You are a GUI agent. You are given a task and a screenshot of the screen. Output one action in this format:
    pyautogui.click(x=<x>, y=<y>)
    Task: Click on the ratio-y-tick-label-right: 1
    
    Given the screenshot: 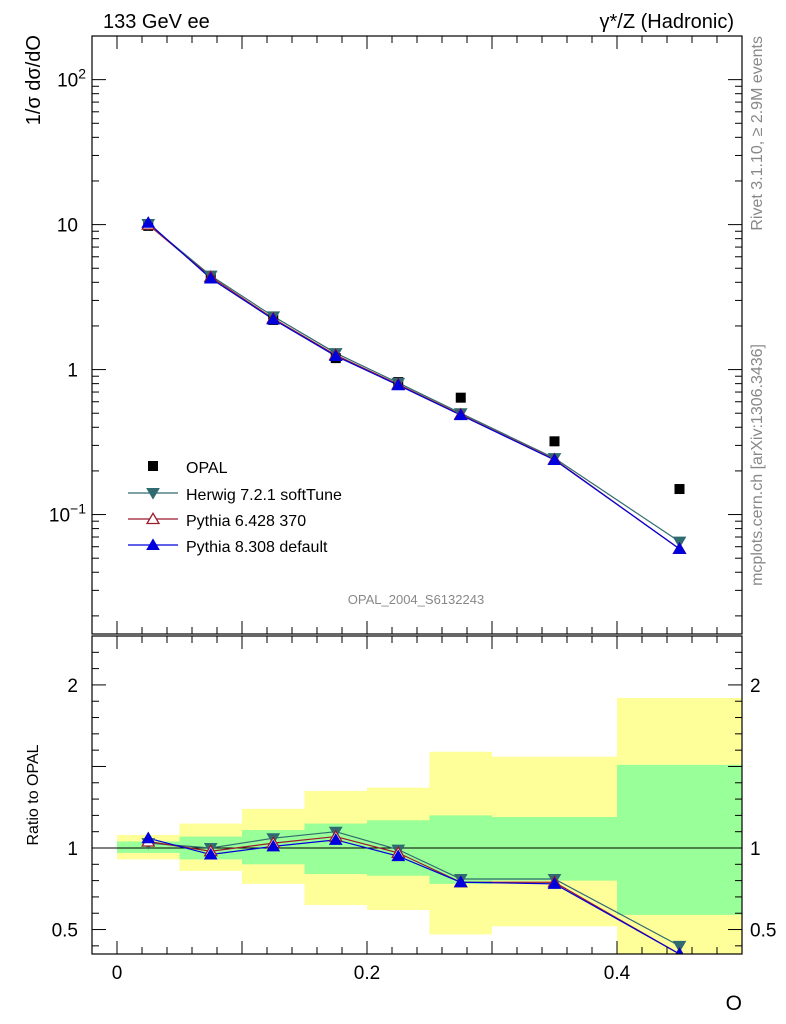 What is the action you would take?
    pyautogui.click(x=755, y=849)
    